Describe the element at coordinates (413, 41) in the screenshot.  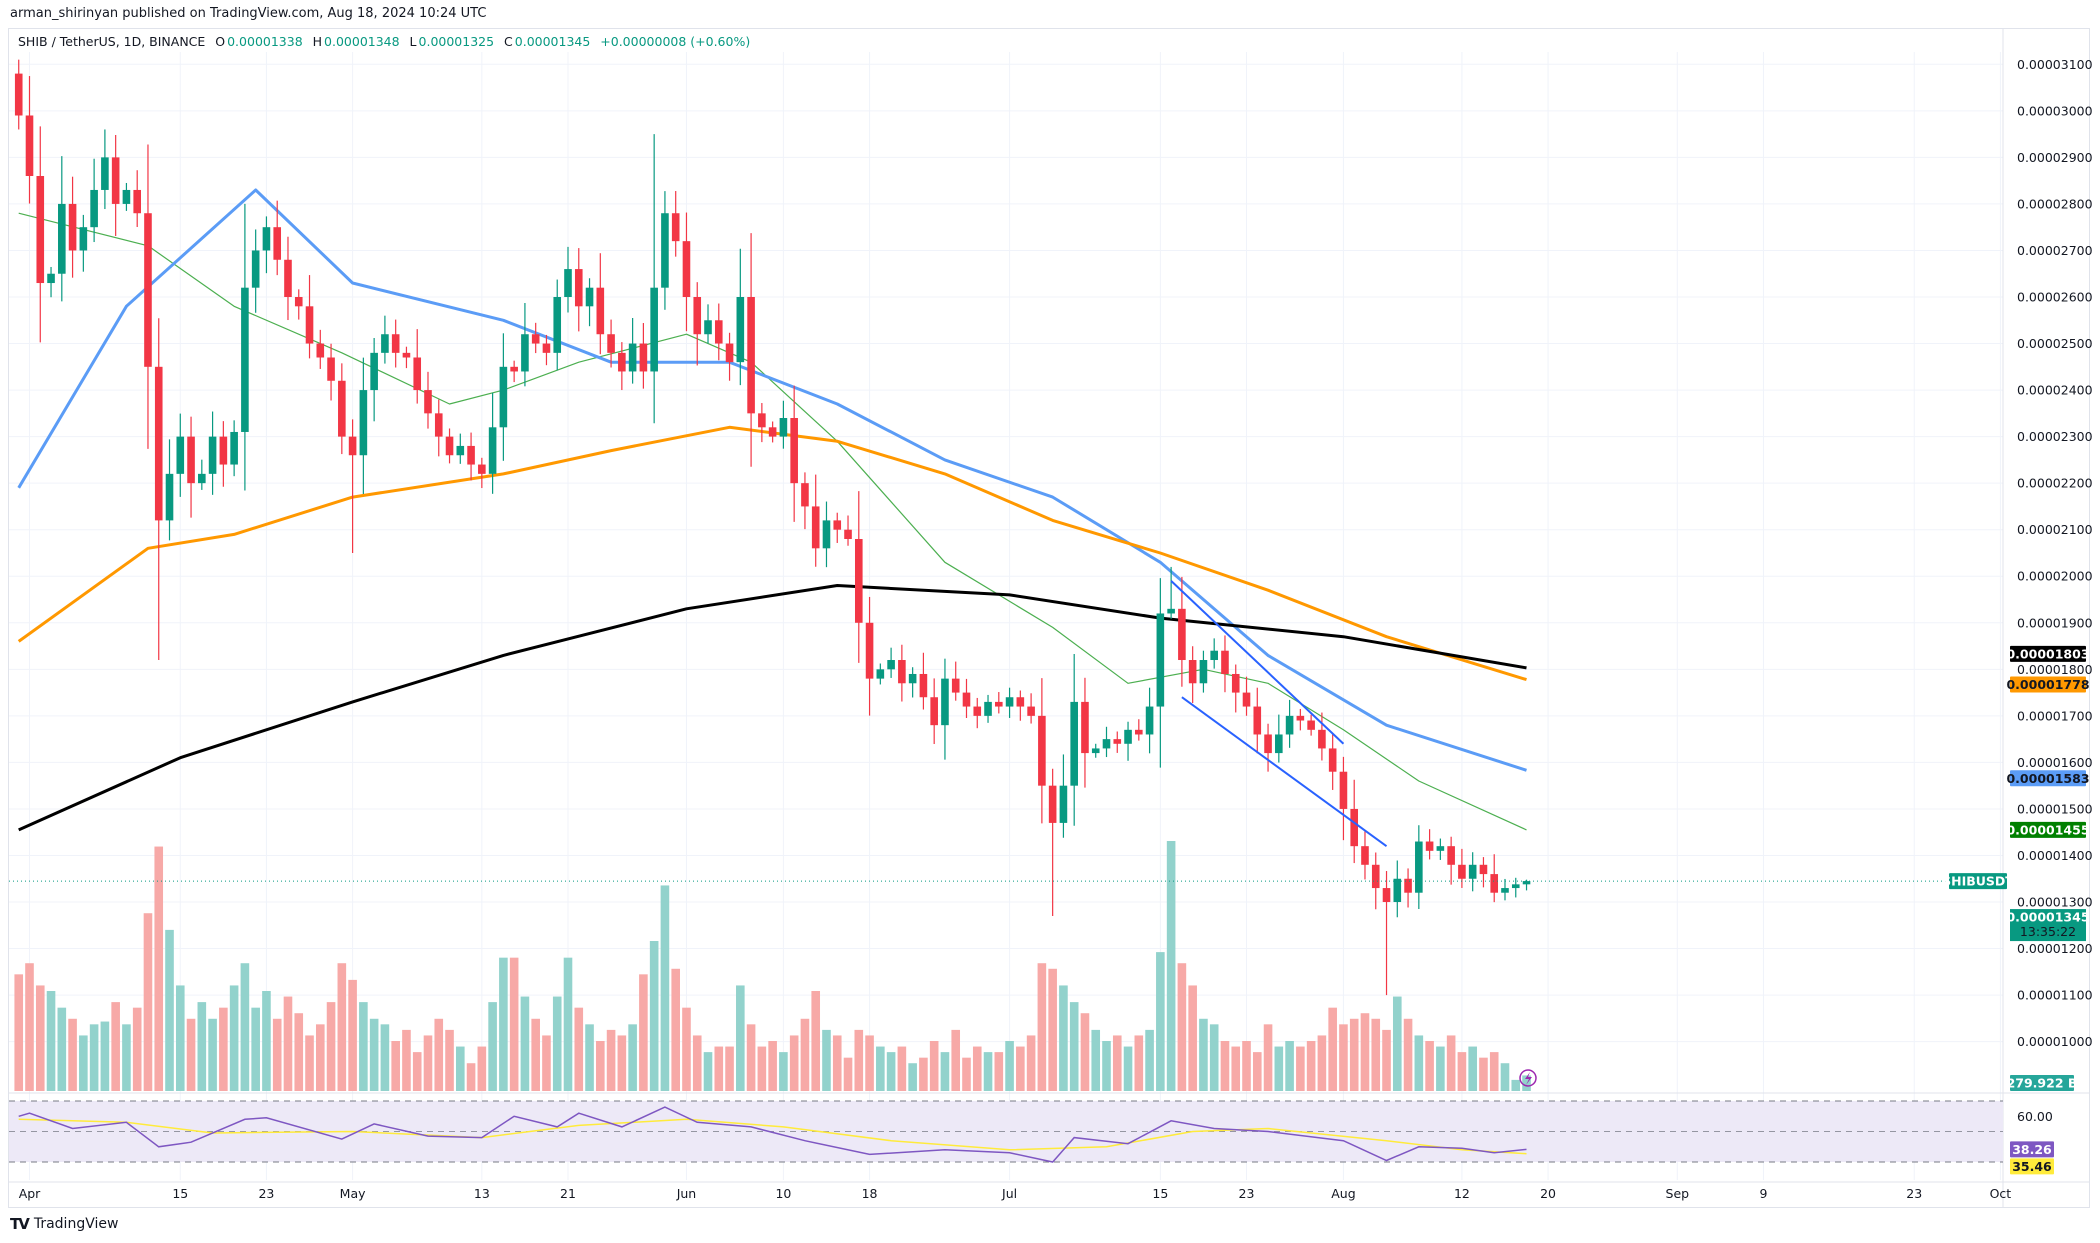
I see `low-label: L` at that location.